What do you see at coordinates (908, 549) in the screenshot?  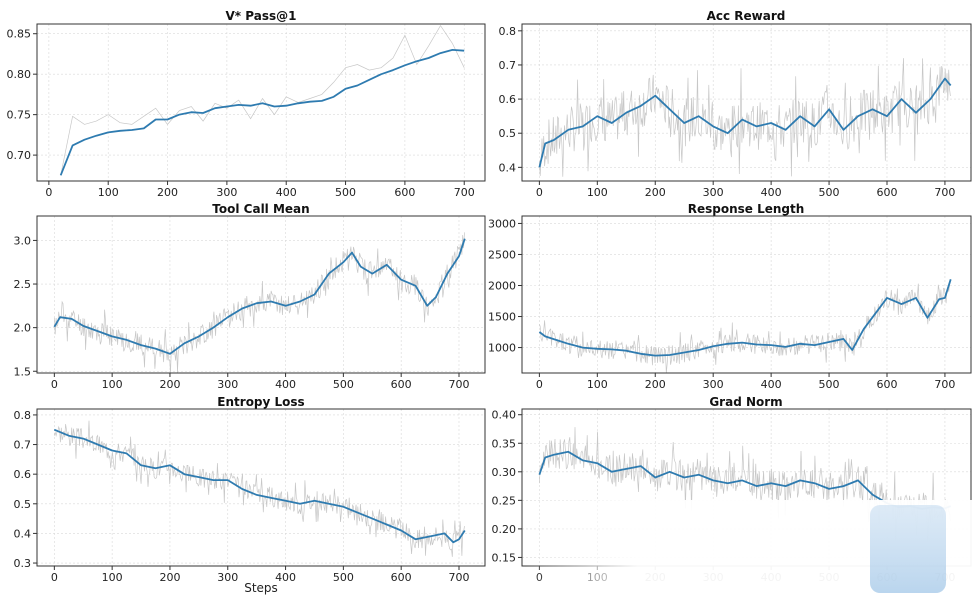 I see `watermark-shape` at bounding box center [908, 549].